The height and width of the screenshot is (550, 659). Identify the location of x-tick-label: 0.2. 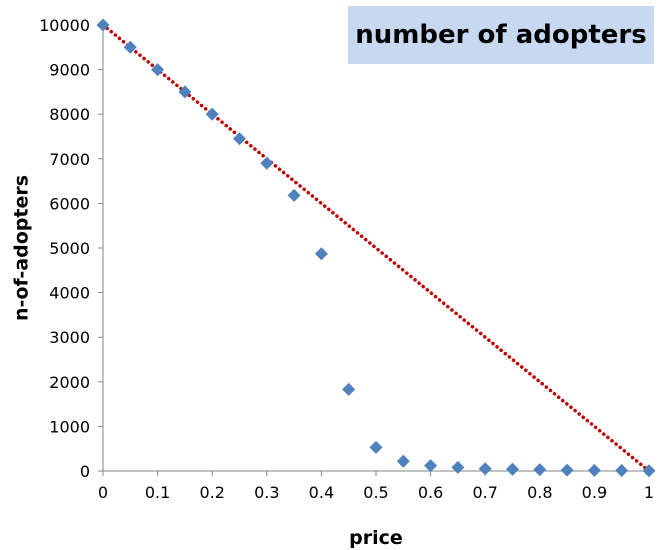
(211, 492).